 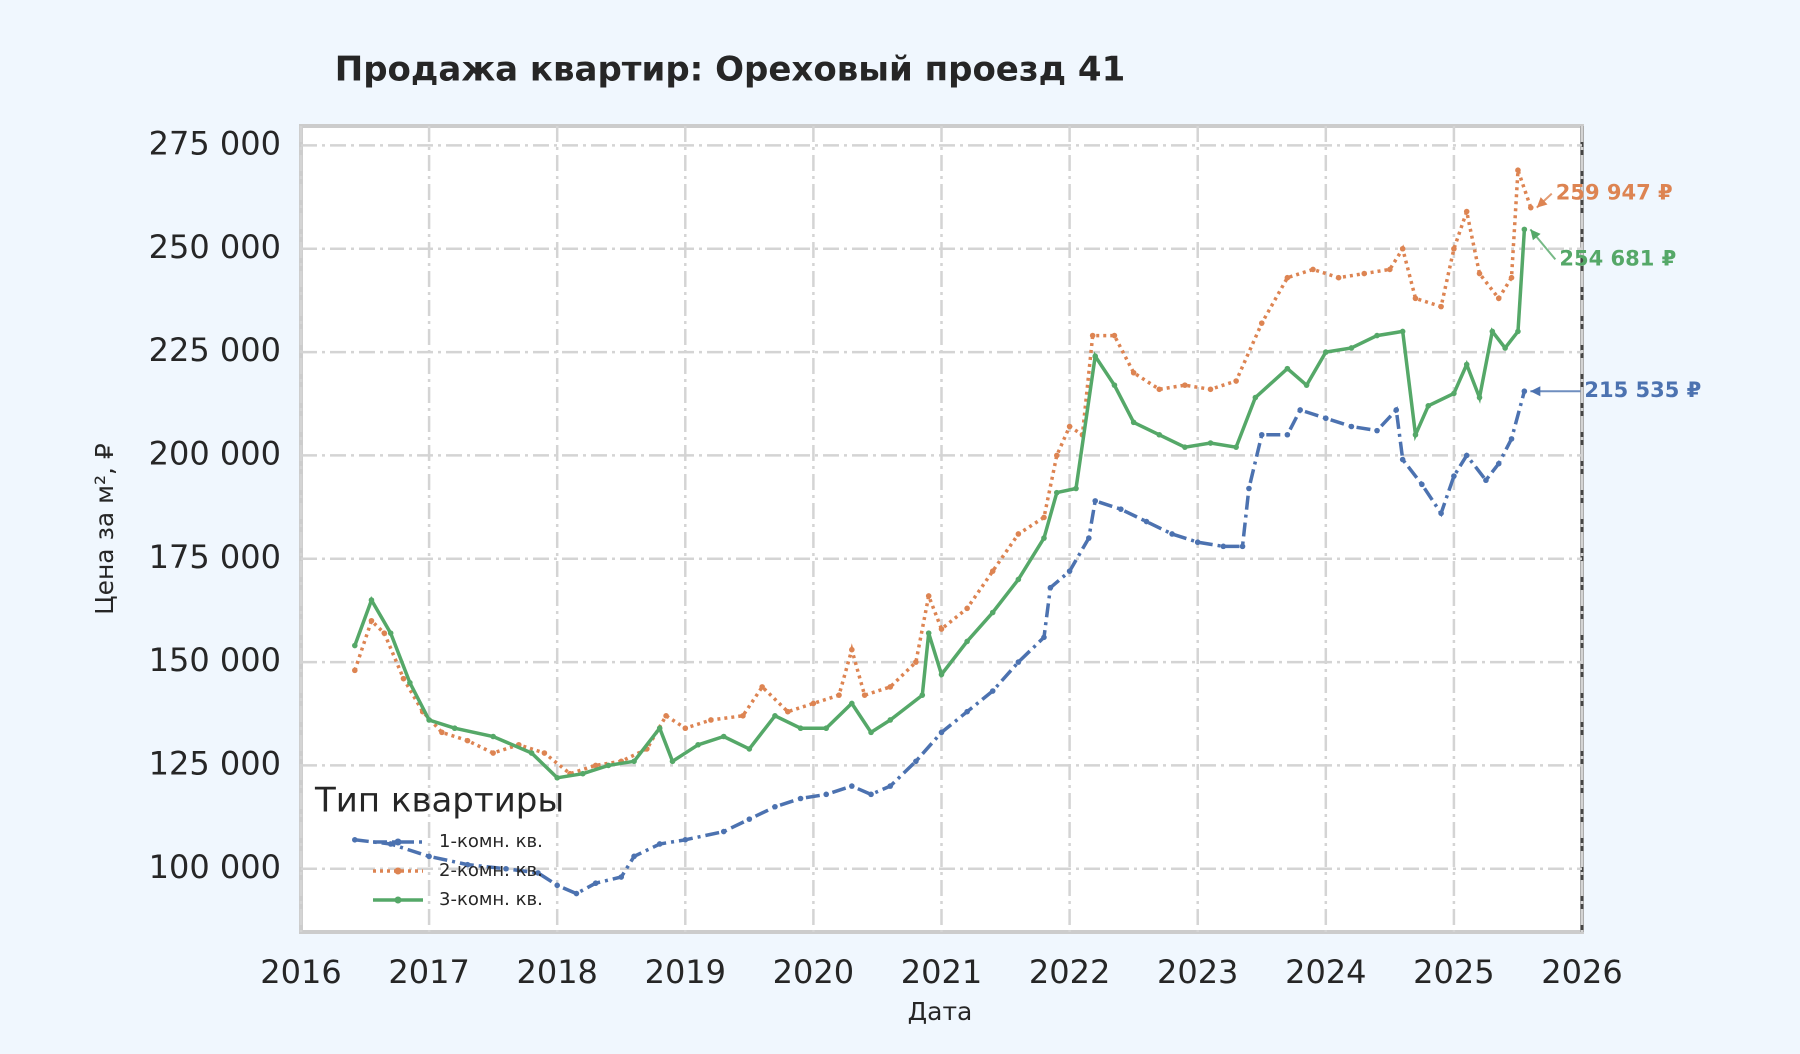 What do you see at coordinates (215, 763) in the screenshot?
I see `y-tick-label: 125 000` at bounding box center [215, 763].